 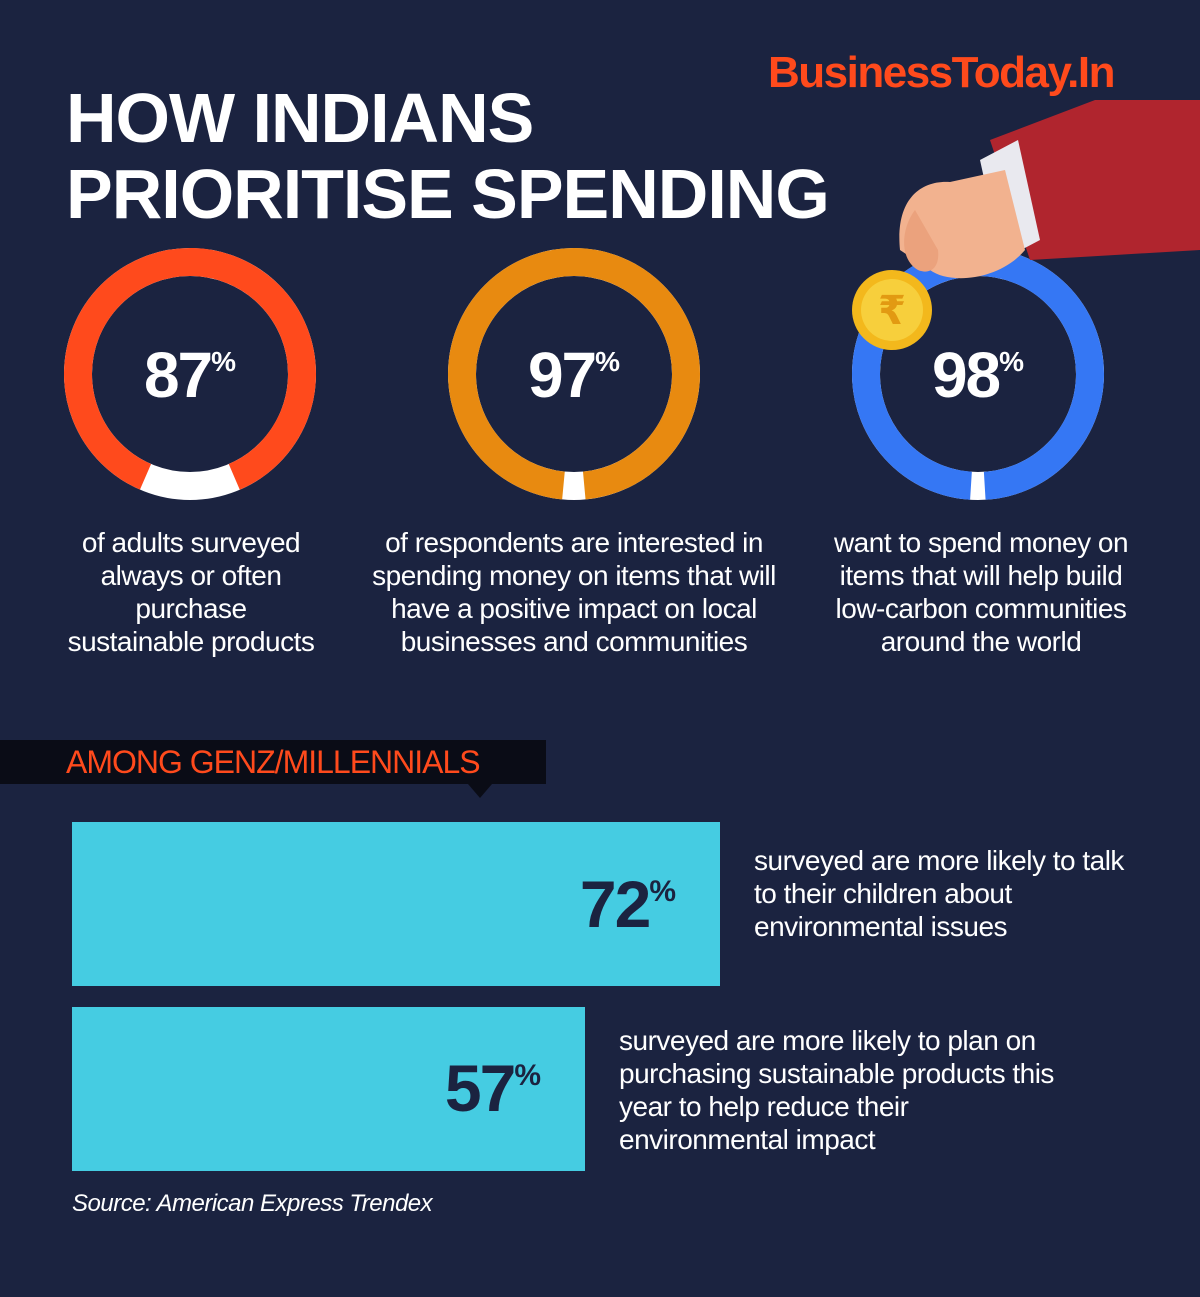 What do you see at coordinates (627, 904) in the screenshot?
I see `bar-value-1: 72%` at bounding box center [627, 904].